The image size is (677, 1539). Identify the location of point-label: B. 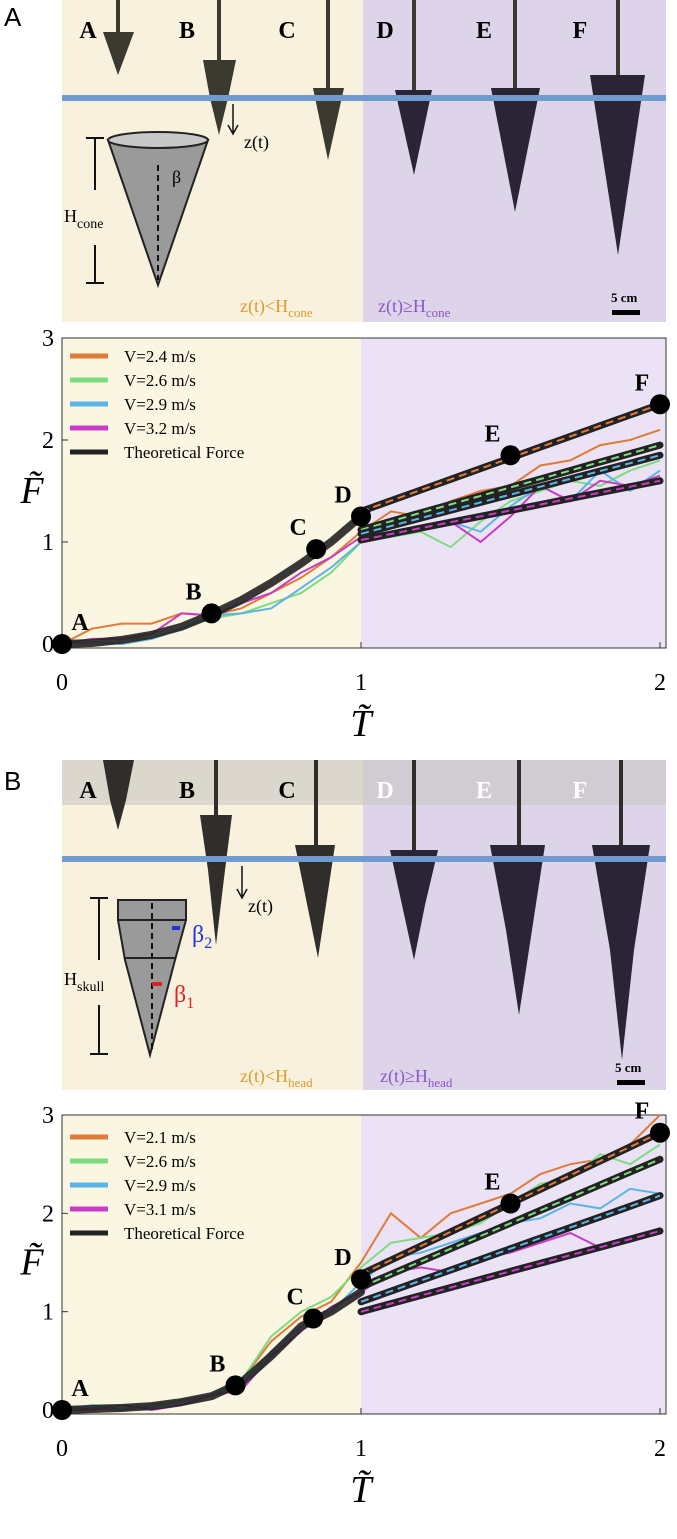
(217, 1364).